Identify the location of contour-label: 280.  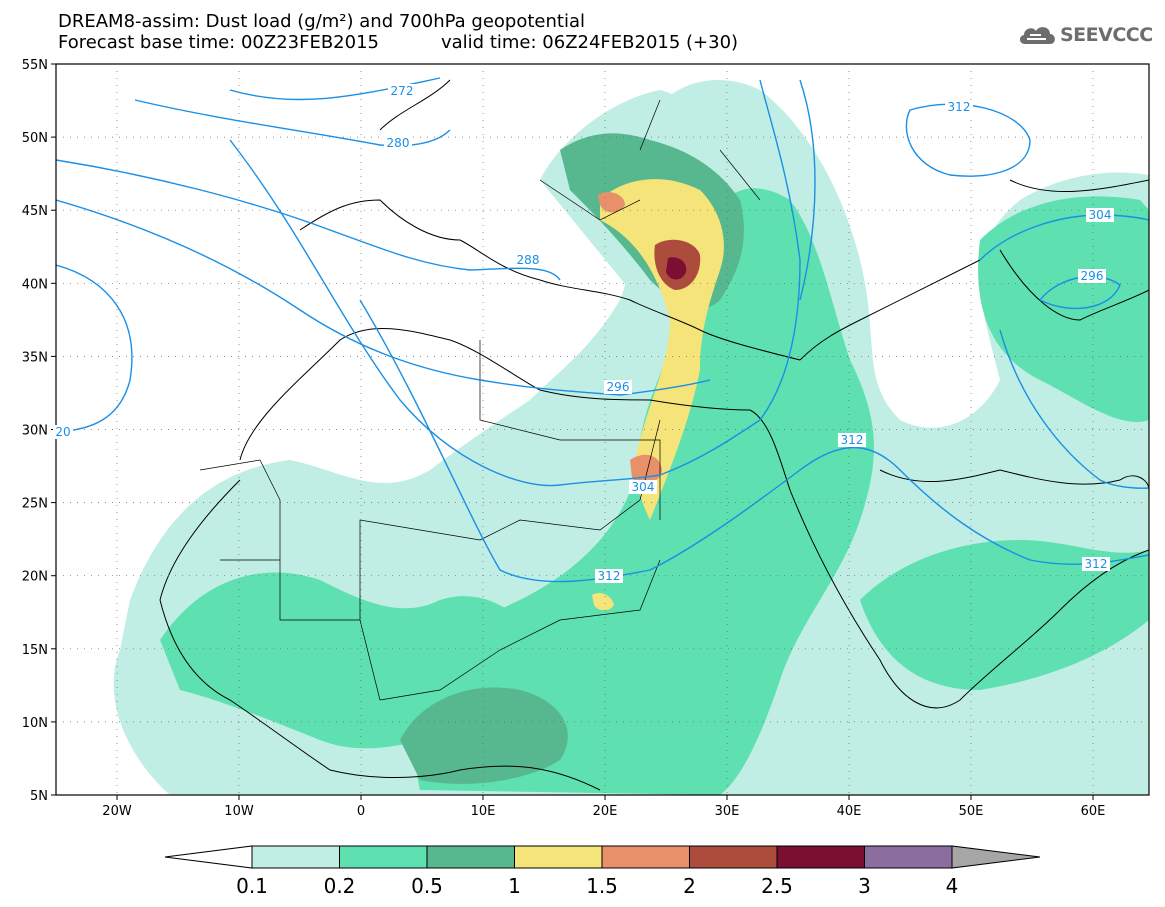
(398, 143).